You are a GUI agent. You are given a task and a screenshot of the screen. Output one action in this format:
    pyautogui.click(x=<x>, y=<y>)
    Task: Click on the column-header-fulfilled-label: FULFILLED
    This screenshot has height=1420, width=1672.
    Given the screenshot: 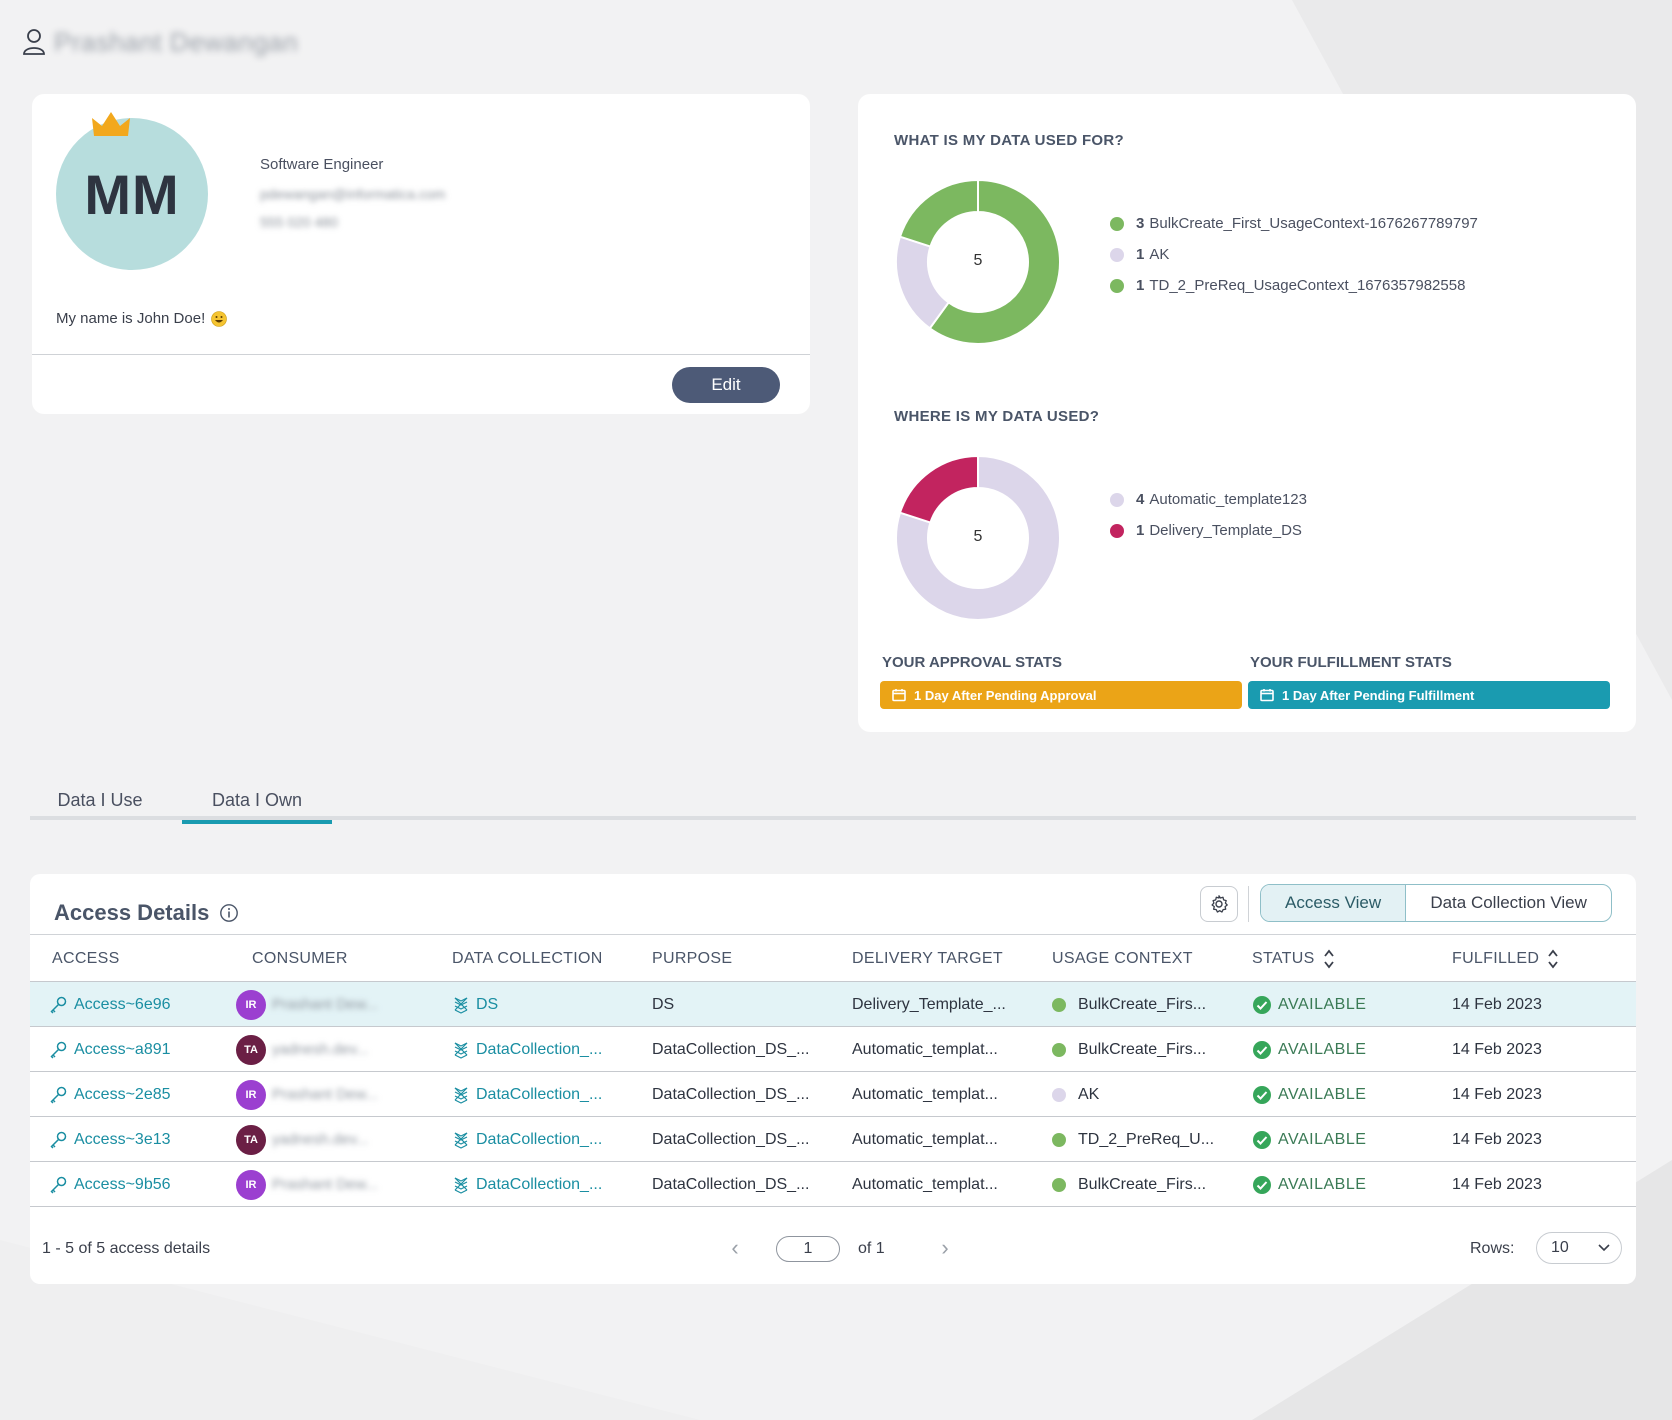 What is the action you would take?
    pyautogui.click(x=1496, y=958)
    